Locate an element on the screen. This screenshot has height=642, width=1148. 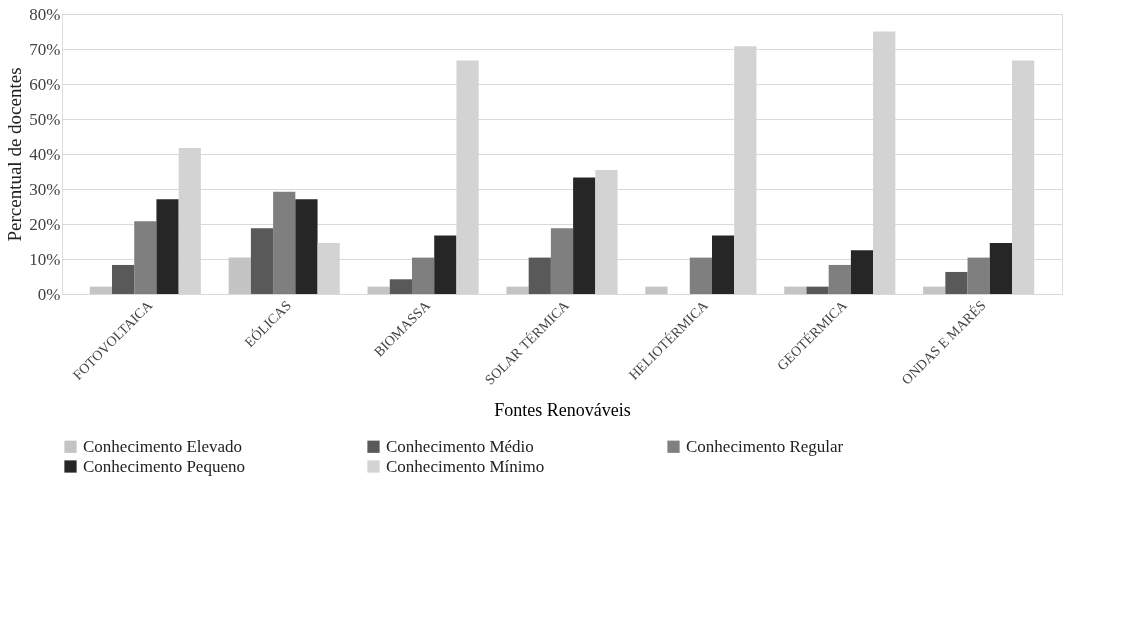
y-axis-title: Percentual de docentes is located at coordinates (15, 154).